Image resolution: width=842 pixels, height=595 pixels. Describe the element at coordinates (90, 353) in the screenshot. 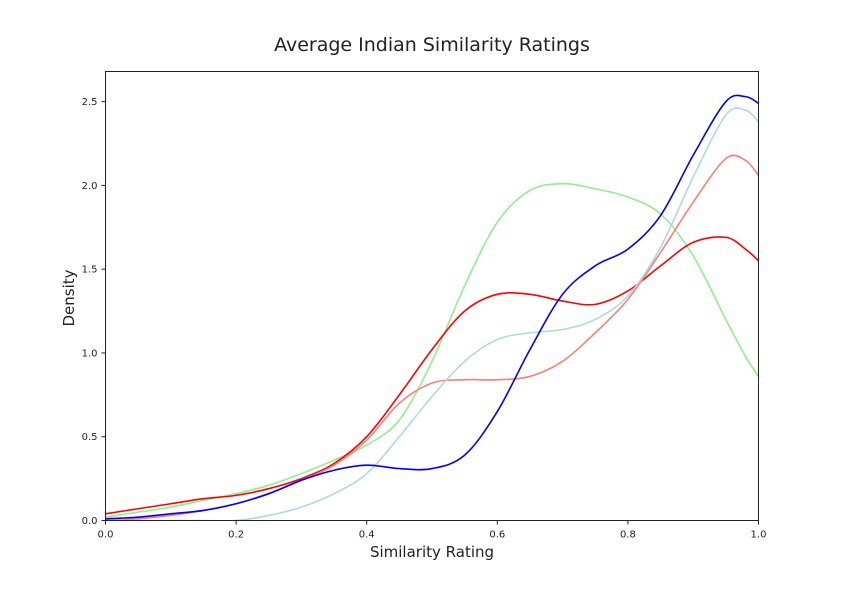

I see `y-tick-label: 1.0` at that location.